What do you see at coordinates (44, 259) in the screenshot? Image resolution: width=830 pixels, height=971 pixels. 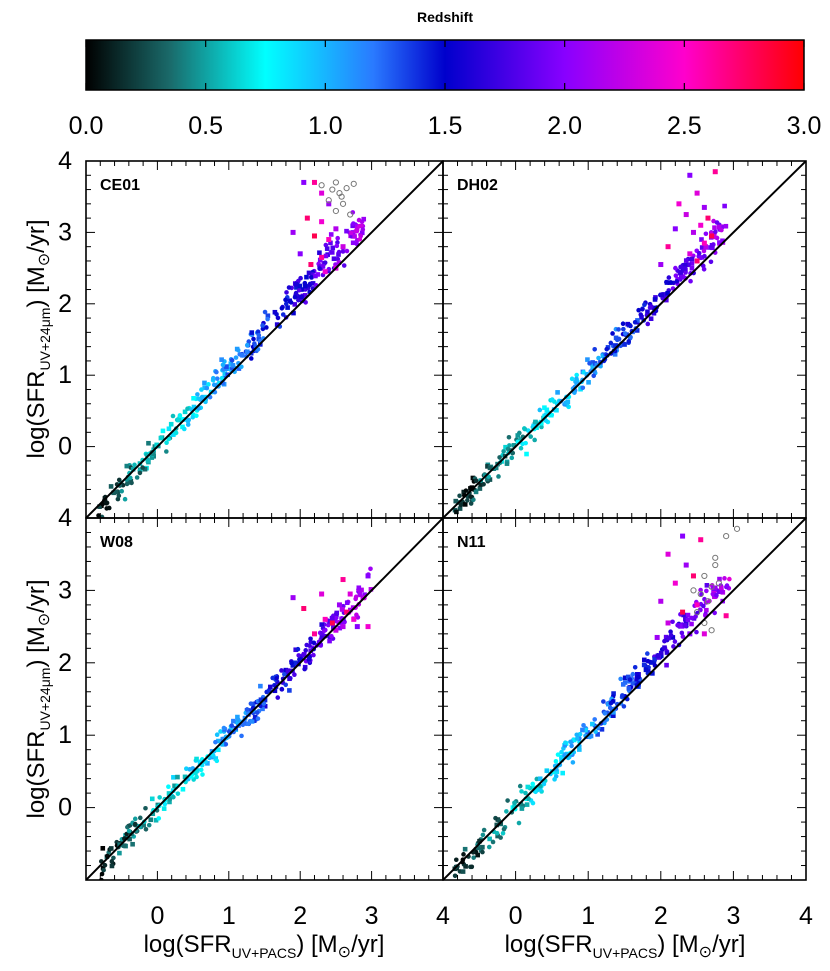 I see `y-label-sun: ⊙` at bounding box center [44, 259].